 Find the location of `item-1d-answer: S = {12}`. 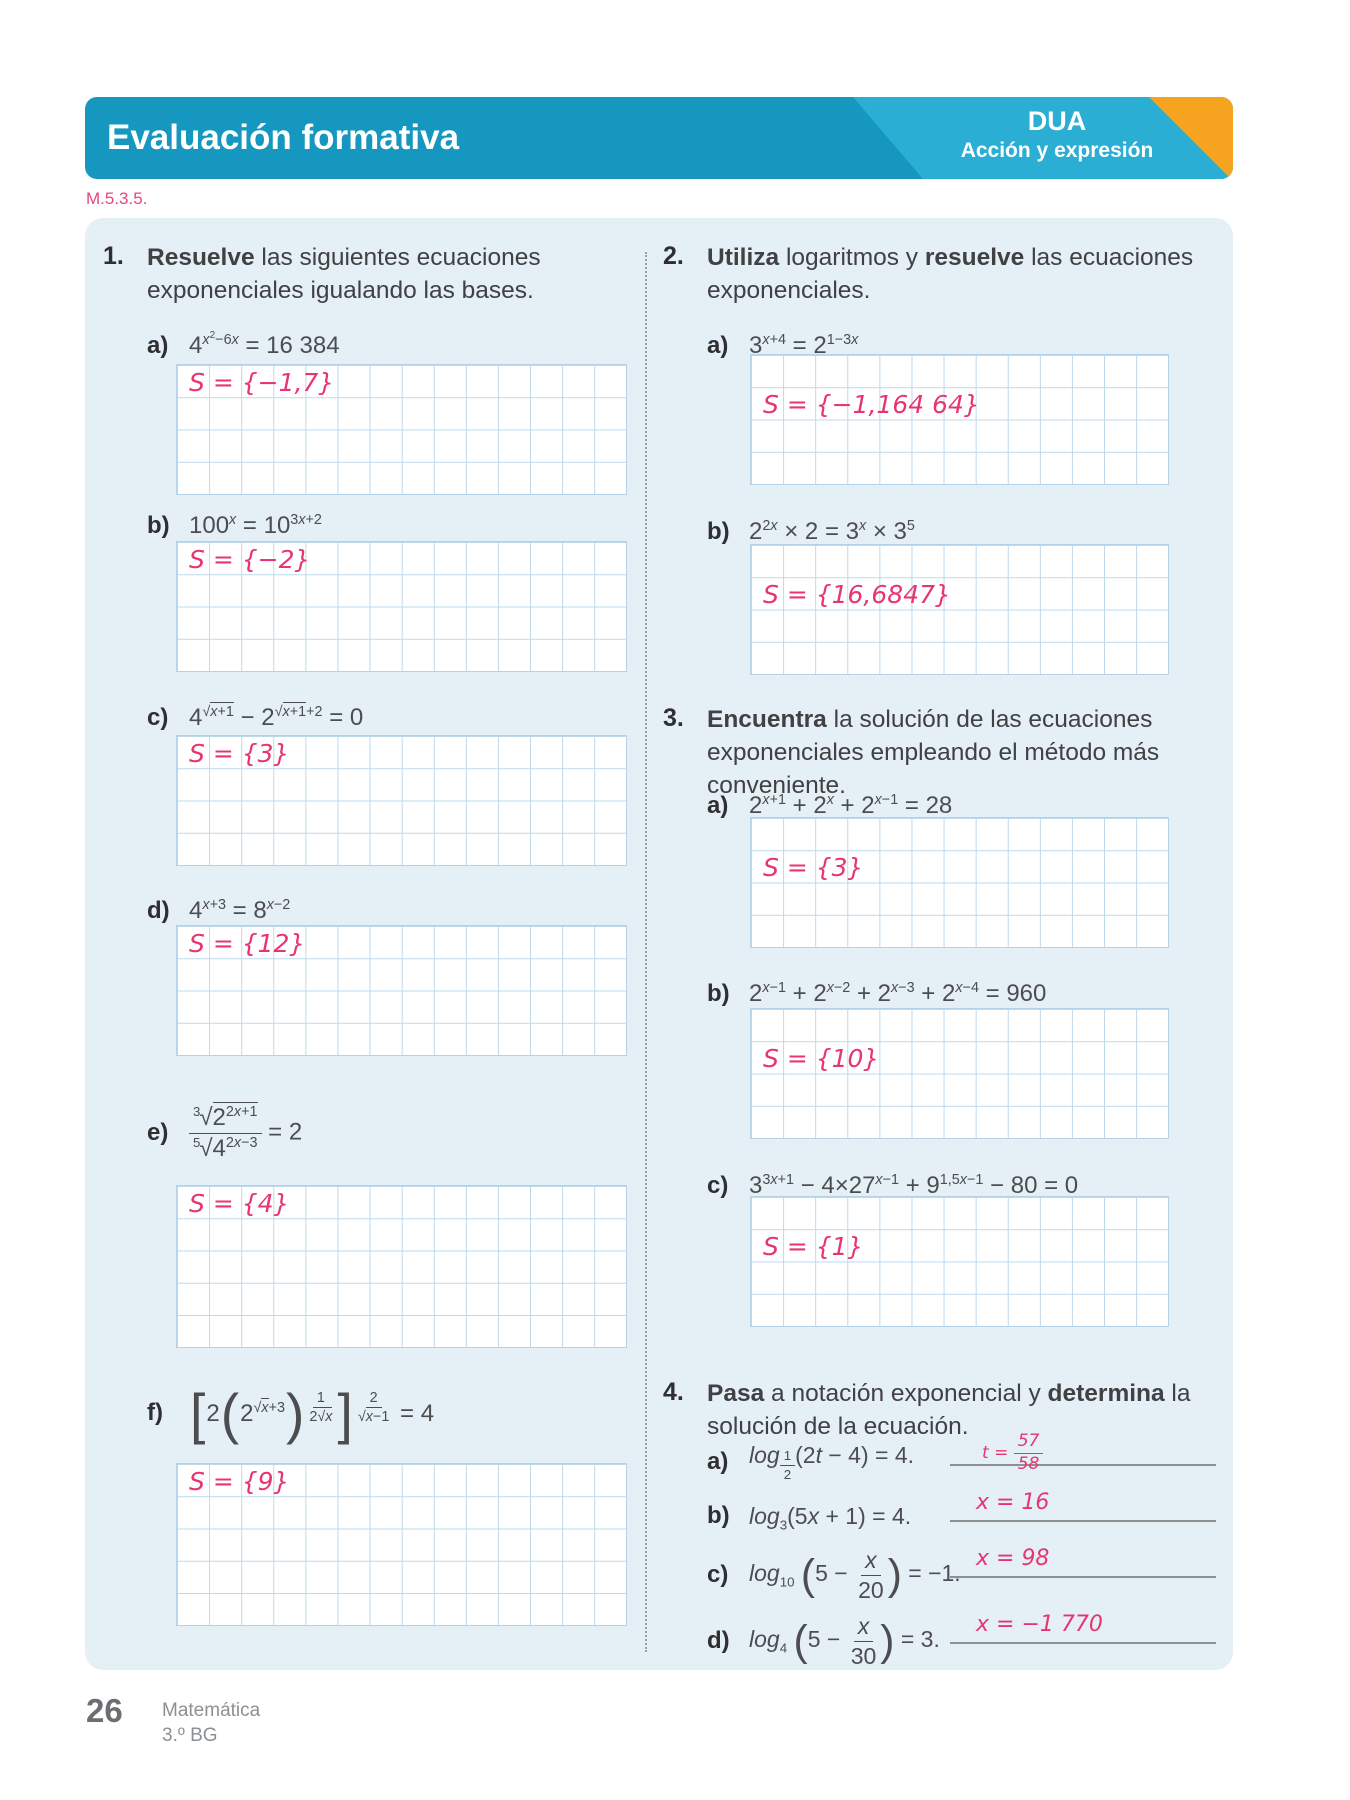

item-1d-answer: S = {12} is located at coordinates (247, 943).